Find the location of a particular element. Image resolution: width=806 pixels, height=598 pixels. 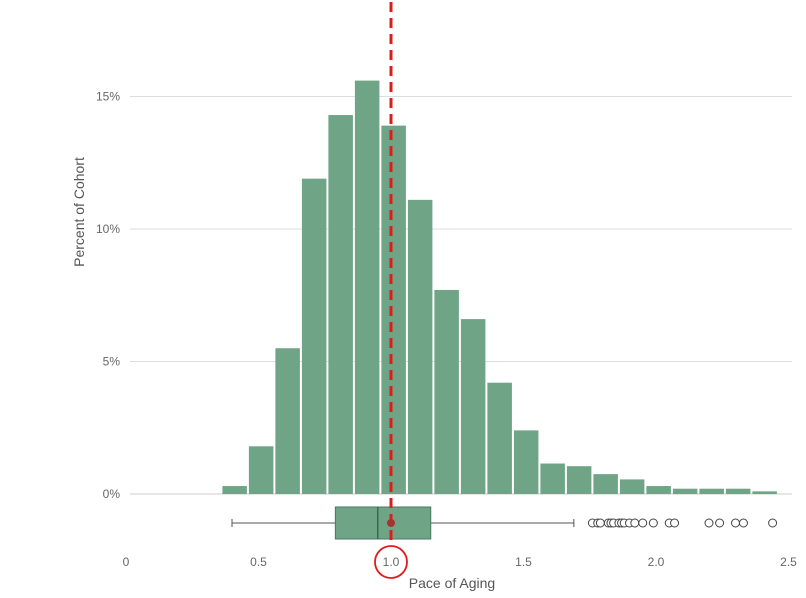

mean-marker is located at coordinates (391, 523).